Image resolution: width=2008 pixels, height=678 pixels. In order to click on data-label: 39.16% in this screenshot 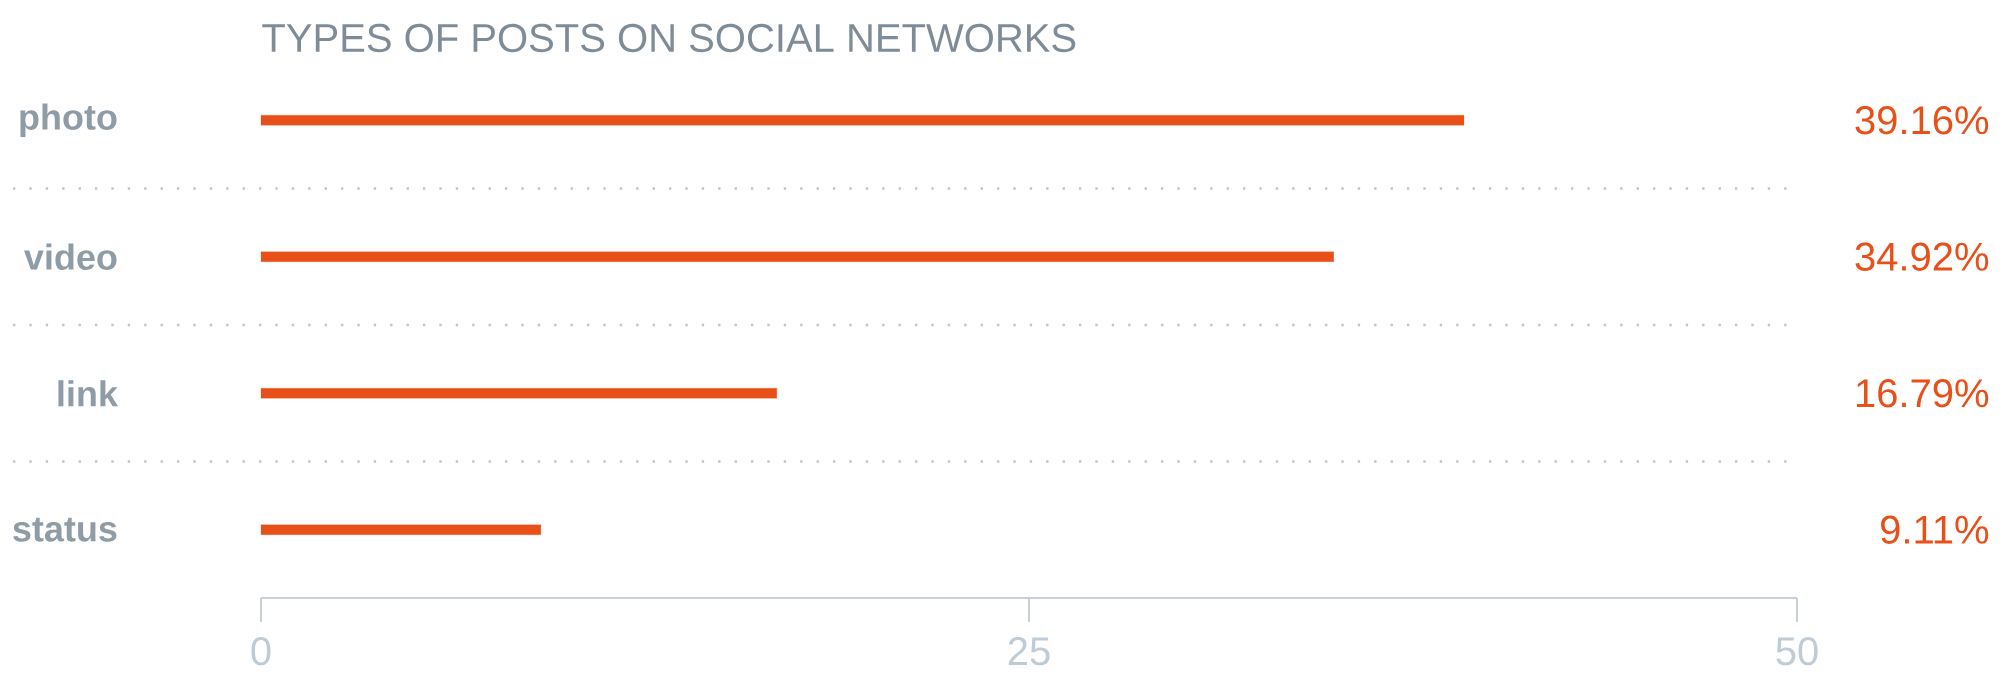, I will do `click(1922, 120)`.